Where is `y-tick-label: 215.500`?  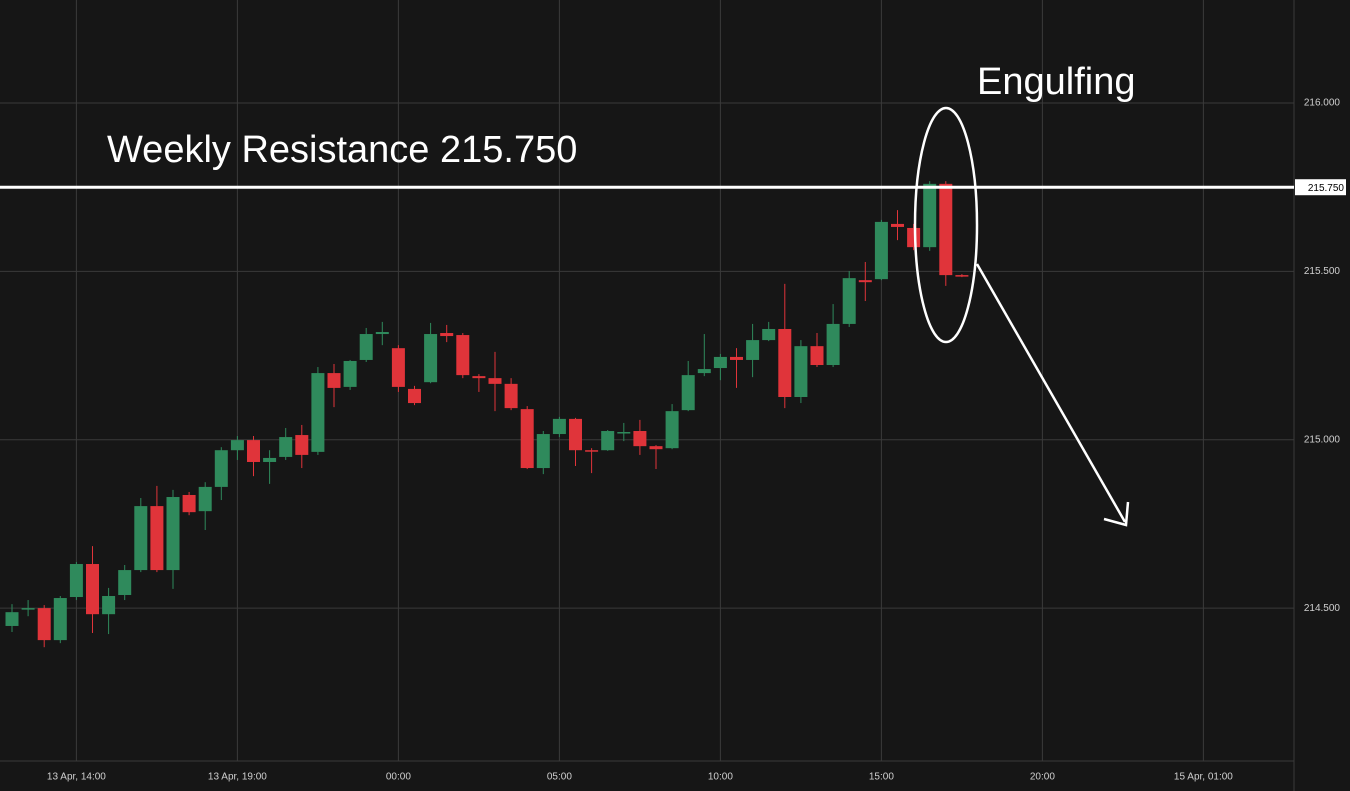 y-tick-label: 215.500 is located at coordinates (1322, 271).